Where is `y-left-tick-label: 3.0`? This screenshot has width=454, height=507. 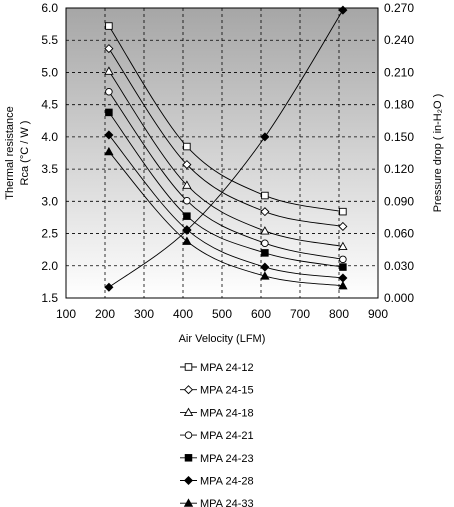 y-left-tick-label: 3.0 is located at coordinates (49, 201).